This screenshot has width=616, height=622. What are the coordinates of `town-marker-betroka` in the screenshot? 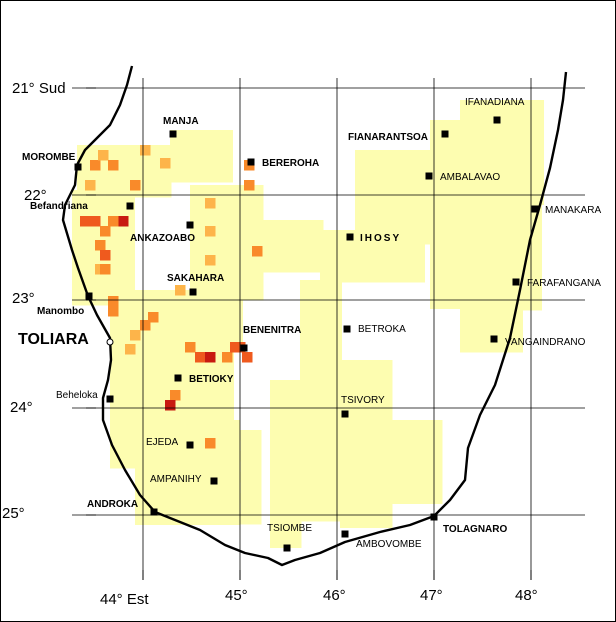 It's located at (347, 329).